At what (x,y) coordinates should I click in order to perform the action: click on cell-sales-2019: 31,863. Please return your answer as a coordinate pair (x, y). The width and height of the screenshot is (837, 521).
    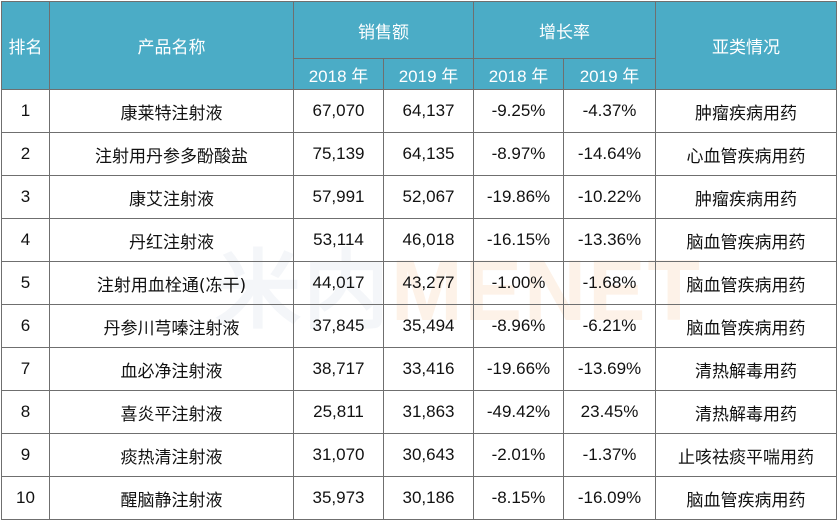
    Looking at the image, I should click on (428, 412).